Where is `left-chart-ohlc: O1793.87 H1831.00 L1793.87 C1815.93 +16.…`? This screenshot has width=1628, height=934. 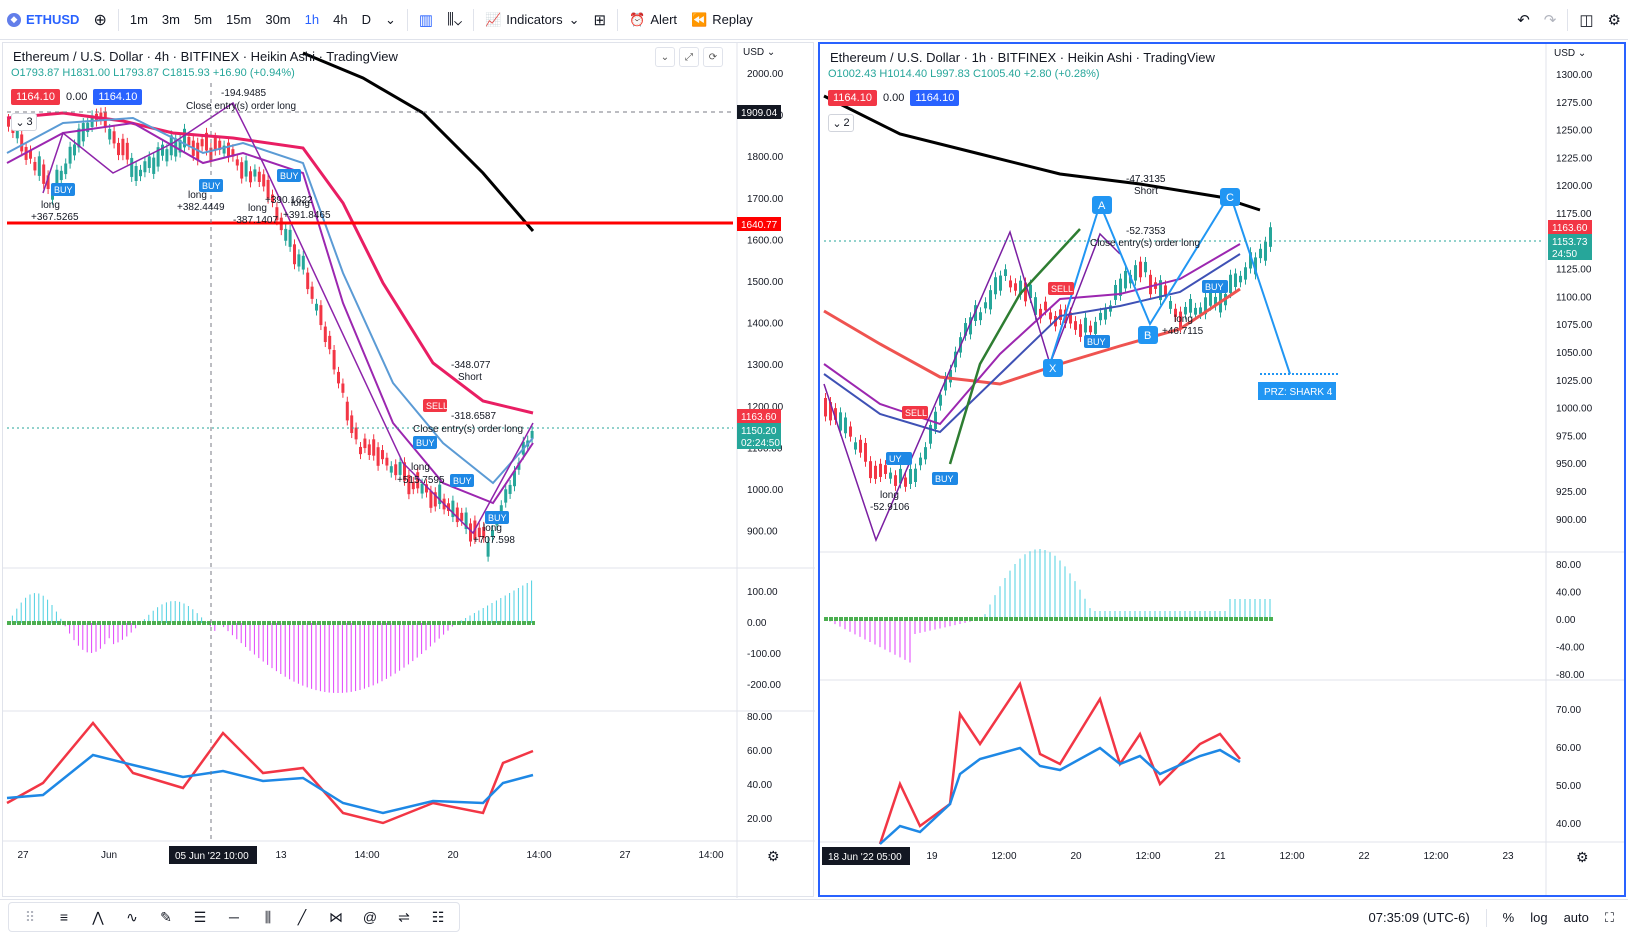
left-chart-ohlc: O1793.87 H1831.00 L1793.87 C1815.93 +16.… is located at coordinates (153, 73).